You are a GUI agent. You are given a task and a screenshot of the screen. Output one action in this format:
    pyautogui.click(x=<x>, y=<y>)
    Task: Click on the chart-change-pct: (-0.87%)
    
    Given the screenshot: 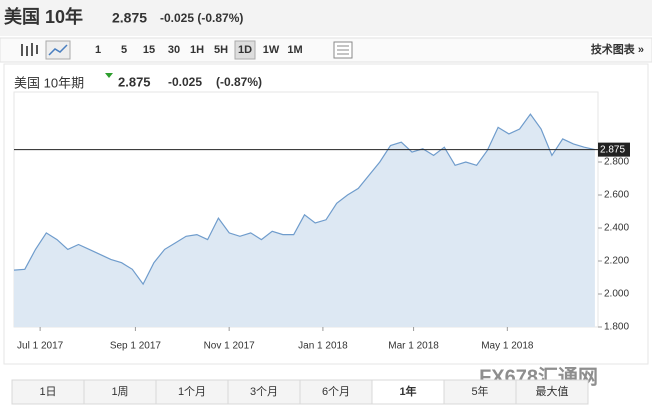 What is the action you would take?
    pyautogui.click(x=239, y=82)
    